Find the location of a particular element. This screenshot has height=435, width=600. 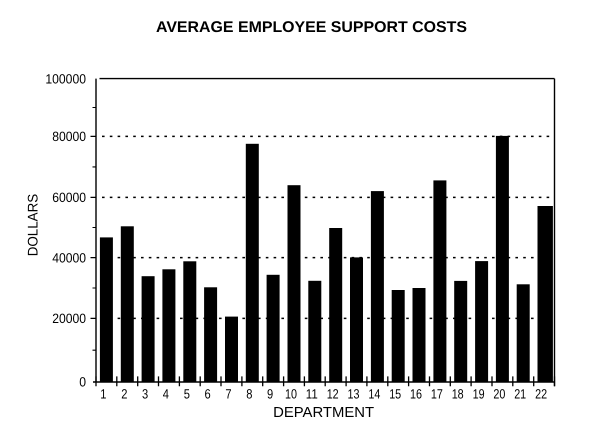

svg-text: 16 is located at coordinates (416, 394).